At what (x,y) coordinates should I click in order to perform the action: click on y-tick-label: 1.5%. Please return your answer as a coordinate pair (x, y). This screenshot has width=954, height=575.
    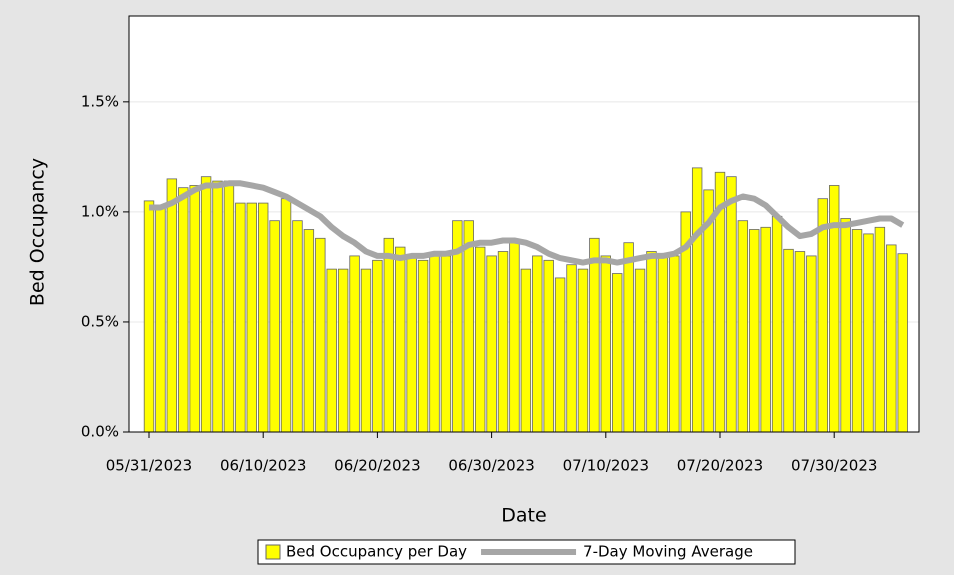
    Looking at the image, I should click on (100, 101).